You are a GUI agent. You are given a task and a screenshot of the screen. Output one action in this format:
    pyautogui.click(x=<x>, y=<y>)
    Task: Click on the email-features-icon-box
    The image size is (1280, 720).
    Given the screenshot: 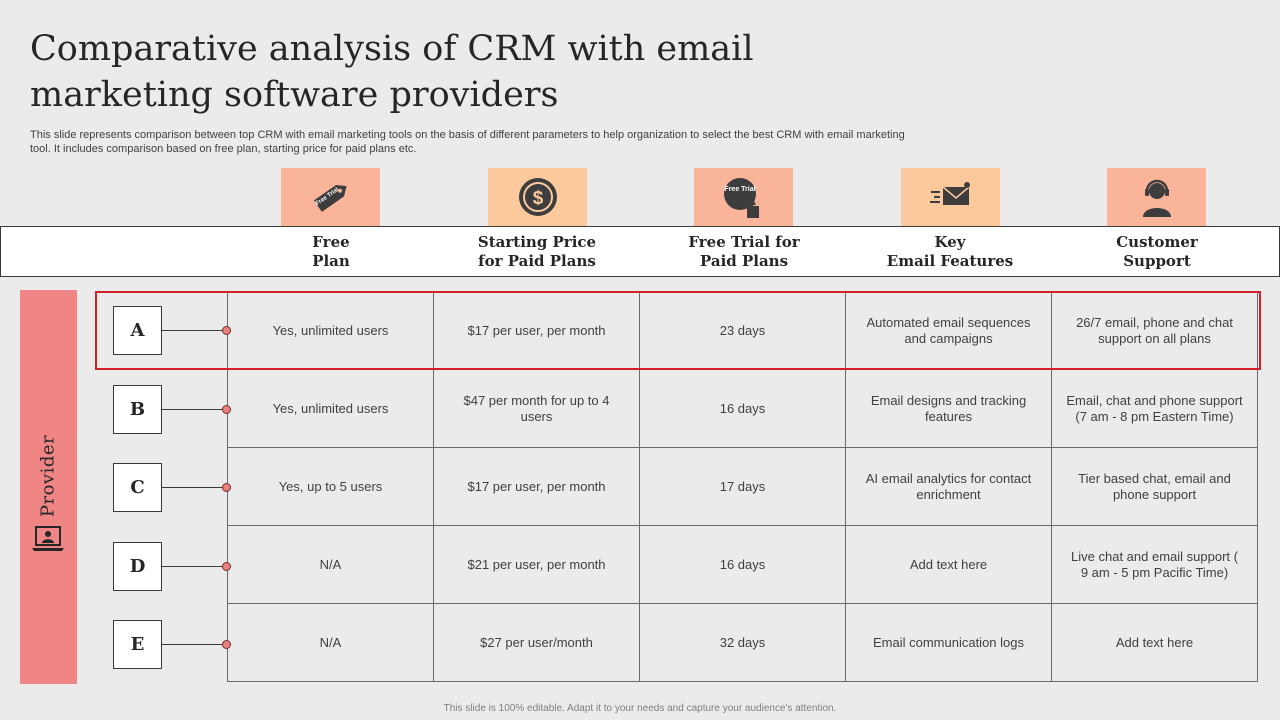 What is the action you would take?
    pyautogui.click(x=950, y=197)
    